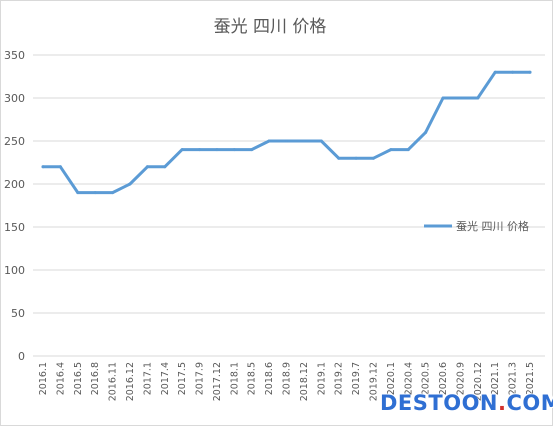 Image resolution: width=553 pixels, height=426 pixels. Describe the element at coordinates (18, 313) in the screenshot. I see `y-tick-label: 50` at that location.